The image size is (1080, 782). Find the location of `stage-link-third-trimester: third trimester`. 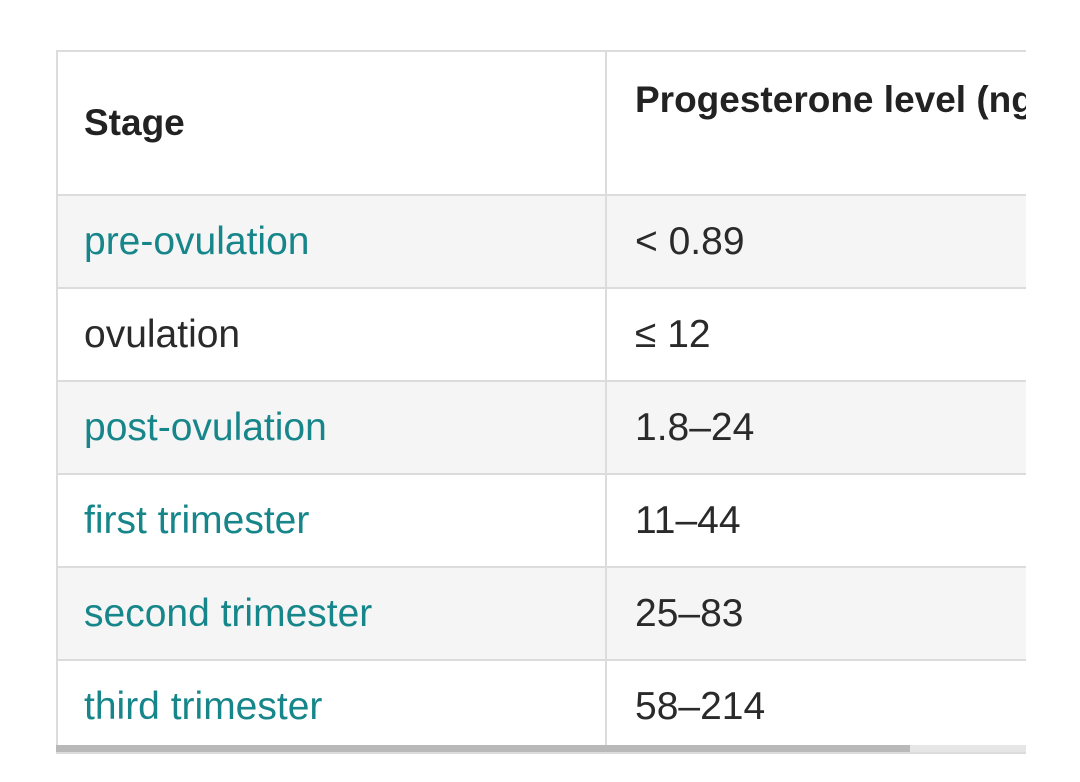

stage-link-third-trimester: third trimester is located at coordinates (203, 706).